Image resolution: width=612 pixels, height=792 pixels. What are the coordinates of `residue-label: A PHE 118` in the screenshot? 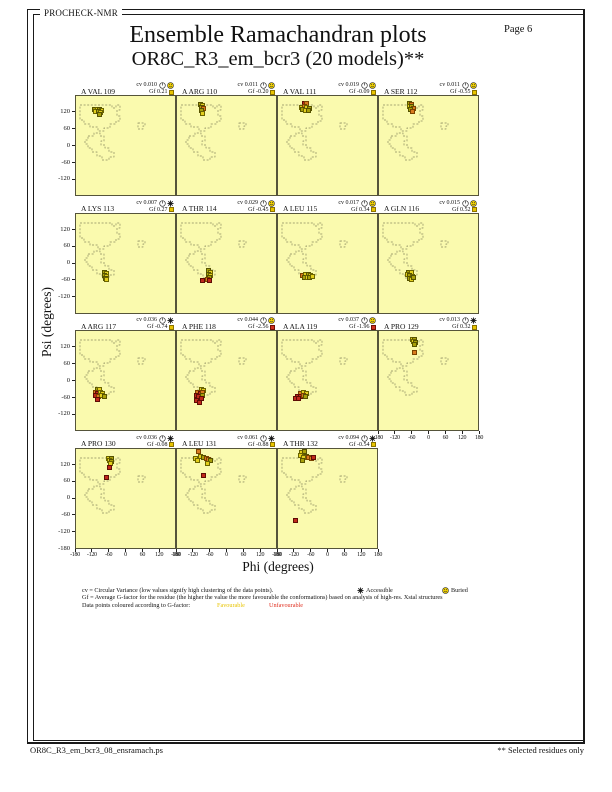 It's located at (199, 326).